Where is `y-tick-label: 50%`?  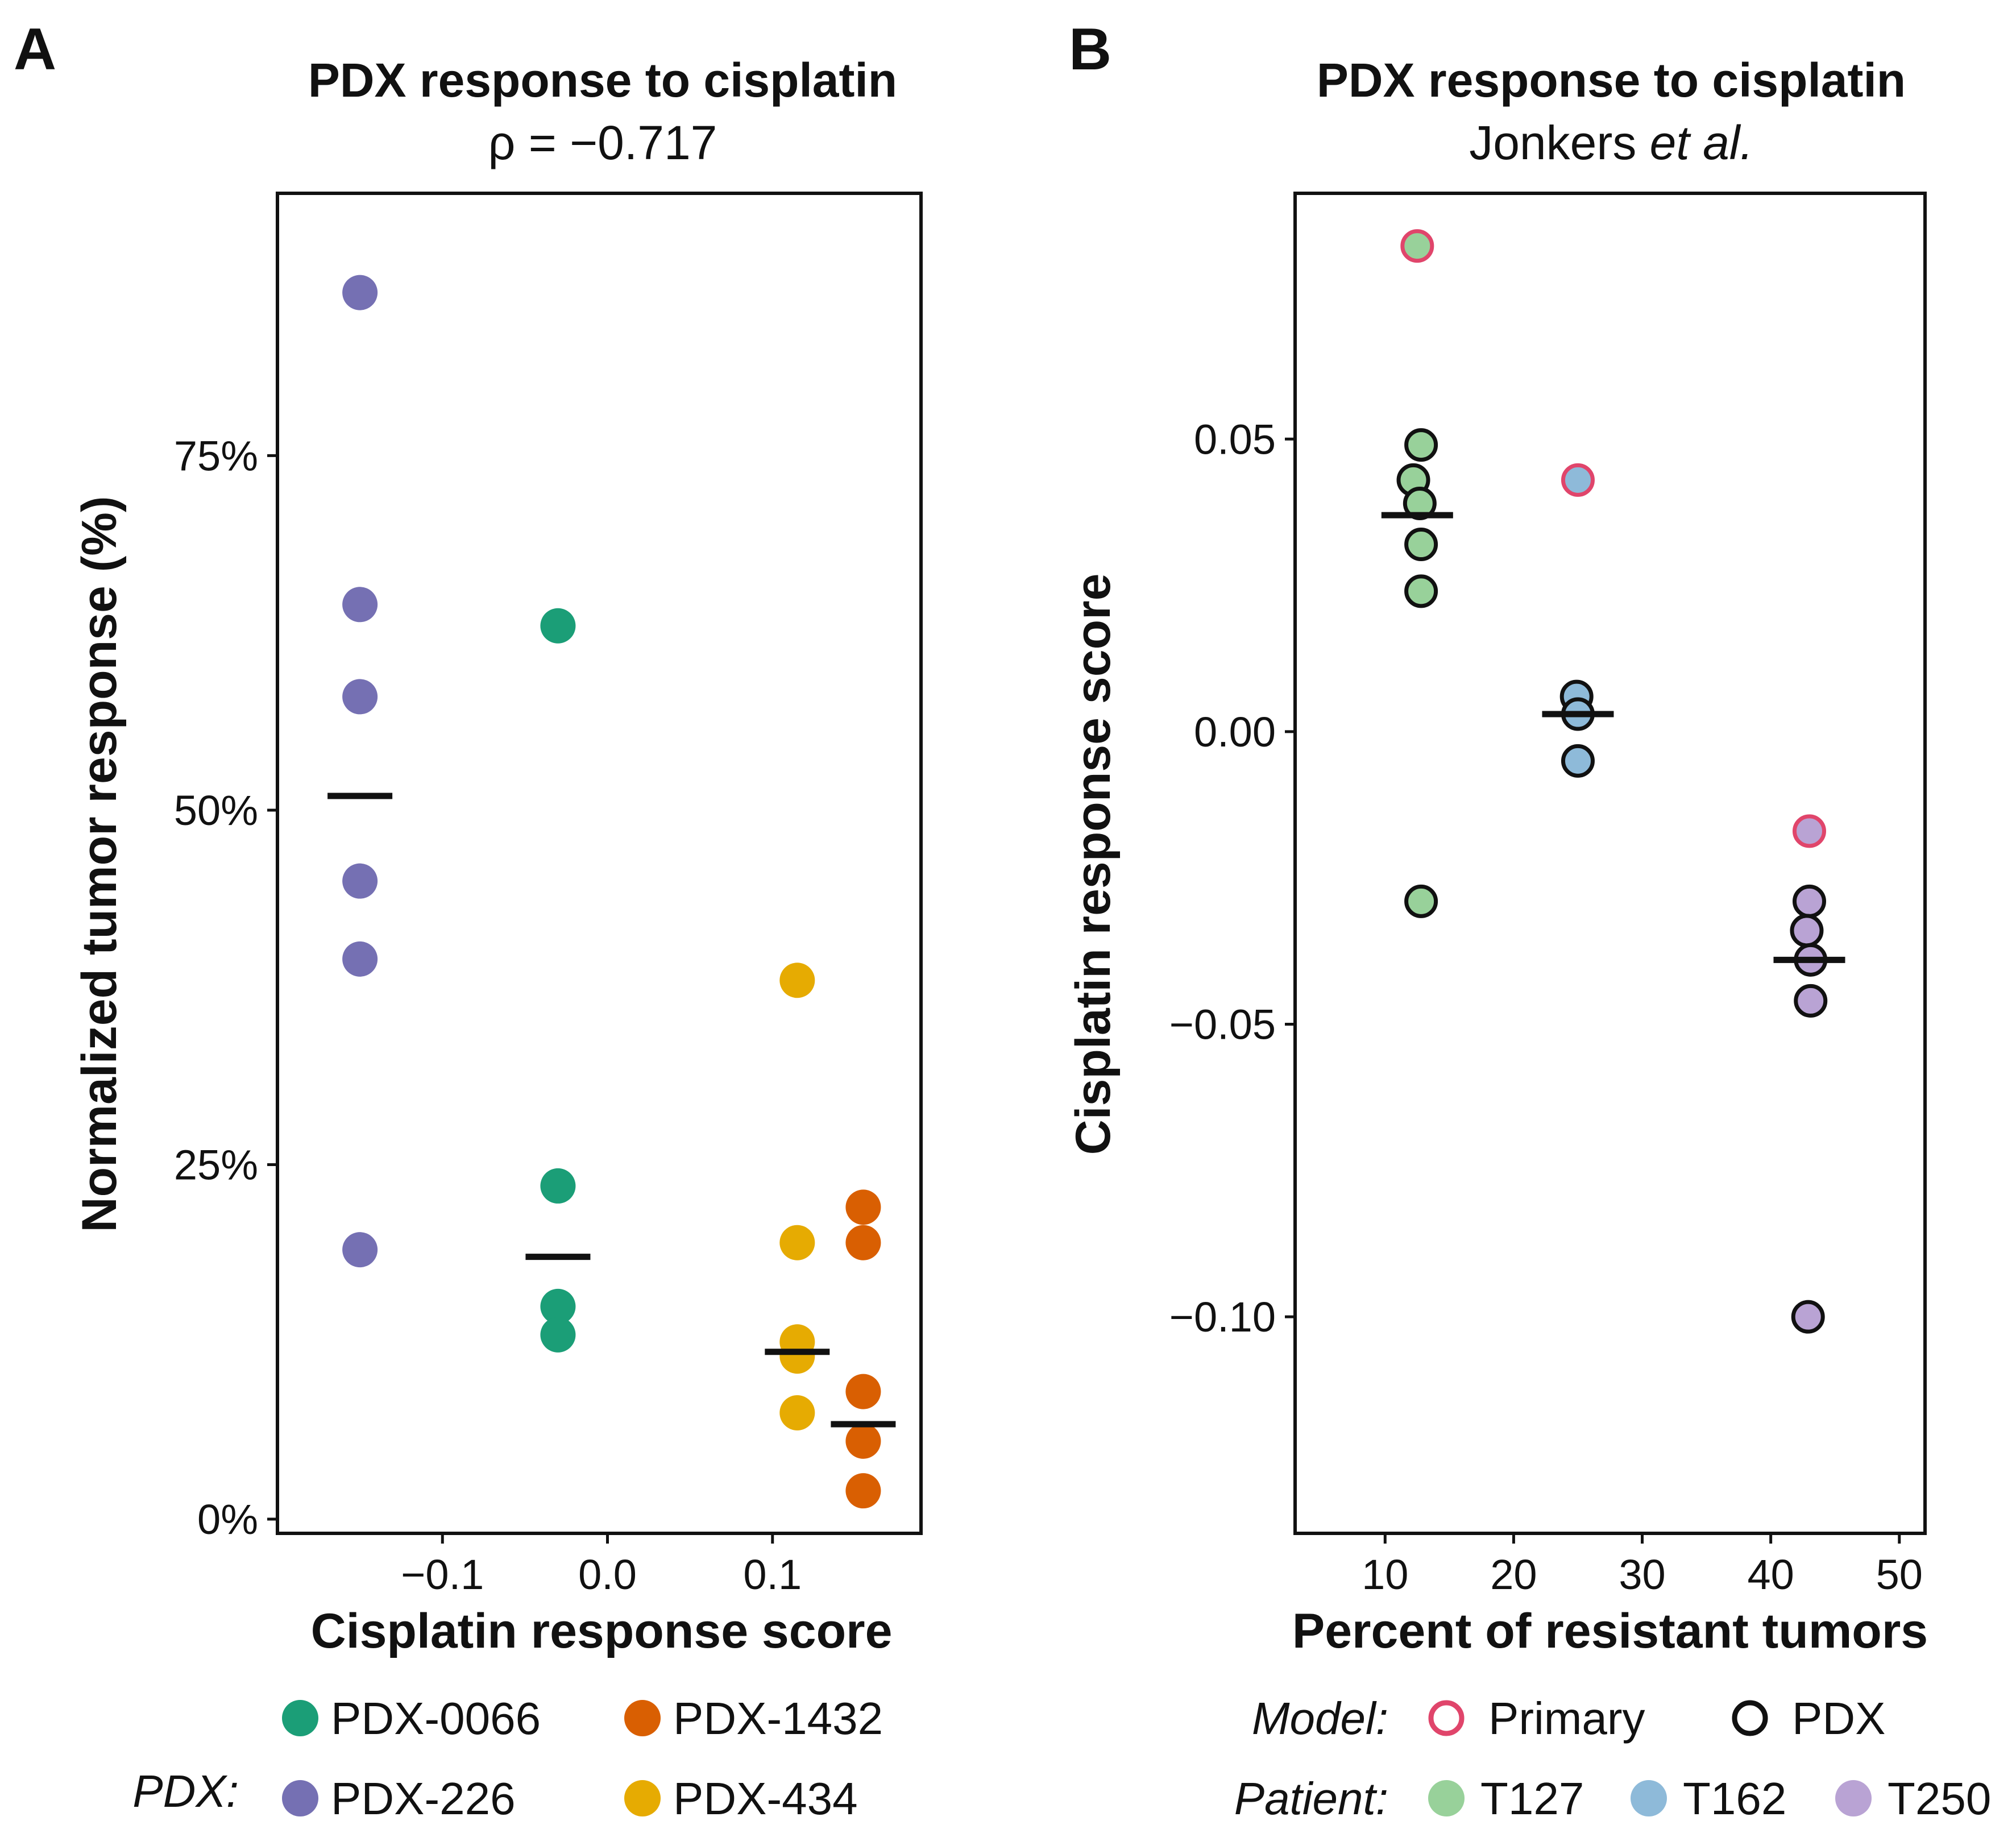
y-tick-label: 50% is located at coordinates (216, 810).